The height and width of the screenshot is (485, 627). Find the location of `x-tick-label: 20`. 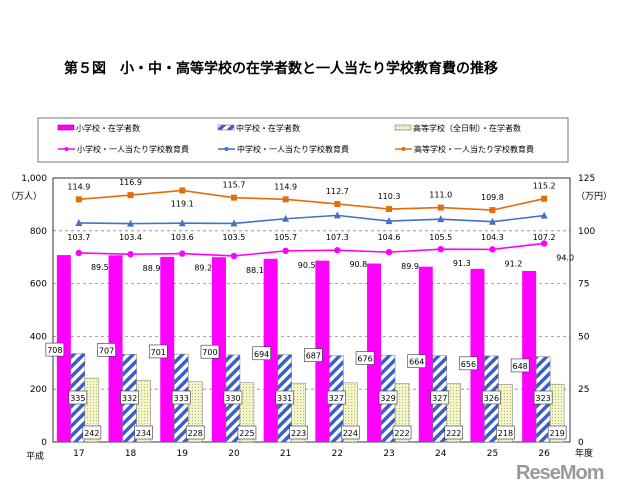

x-tick-label: 20 is located at coordinates (234, 454).